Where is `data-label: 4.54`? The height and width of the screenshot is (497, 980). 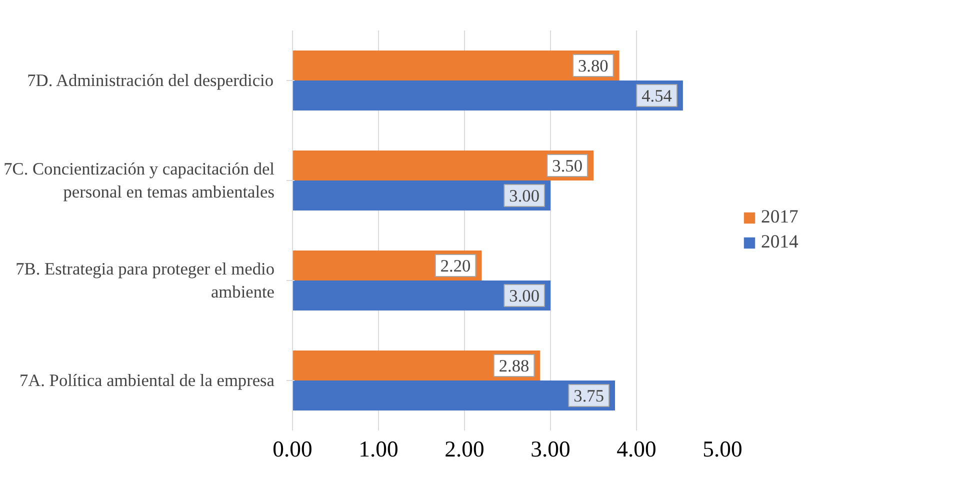
data-label: 4.54 is located at coordinates (657, 96).